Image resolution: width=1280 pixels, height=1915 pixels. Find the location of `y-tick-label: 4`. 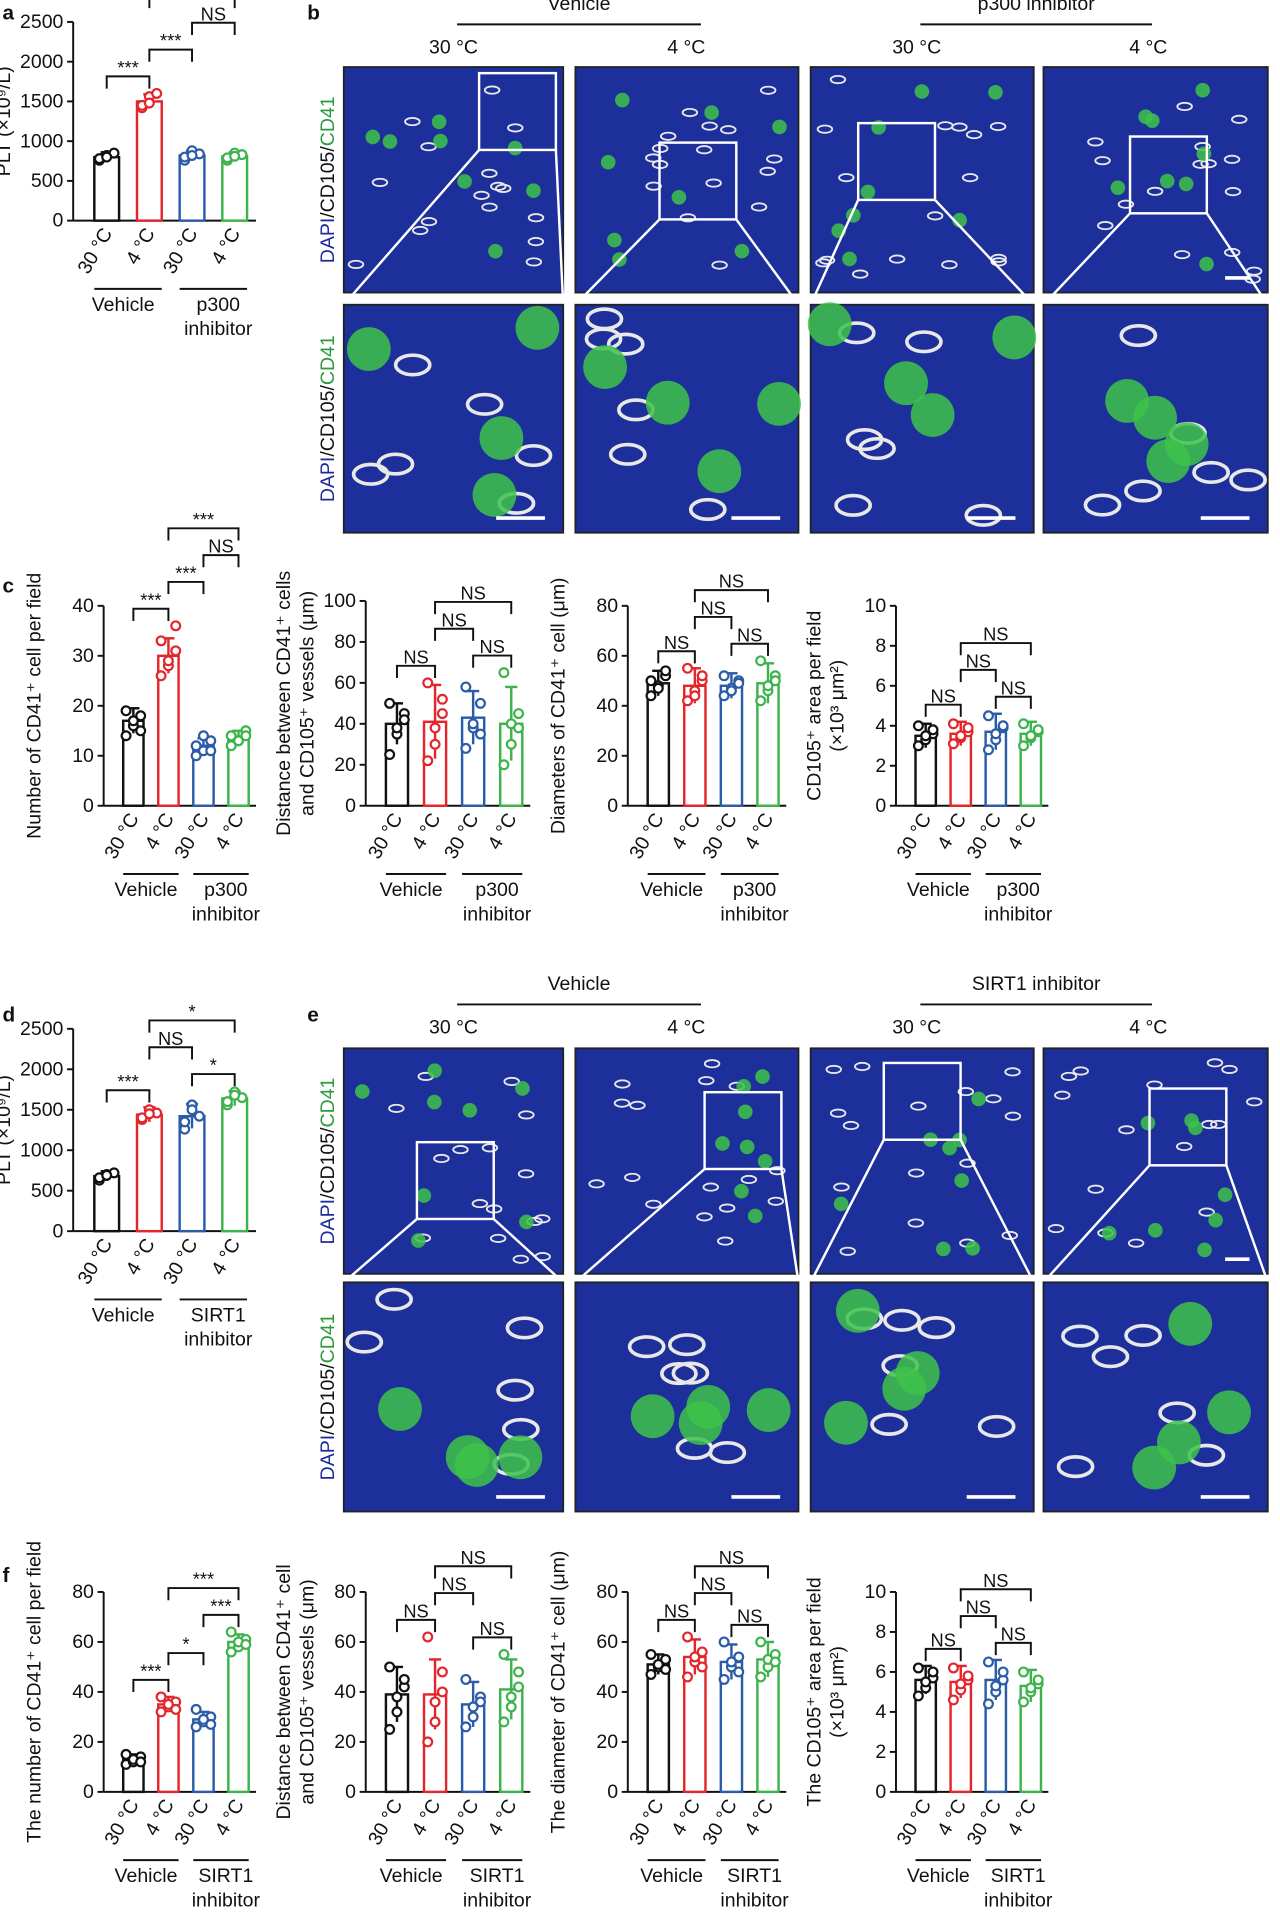

y-tick-label: 4 is located at coordinates (880, 726).